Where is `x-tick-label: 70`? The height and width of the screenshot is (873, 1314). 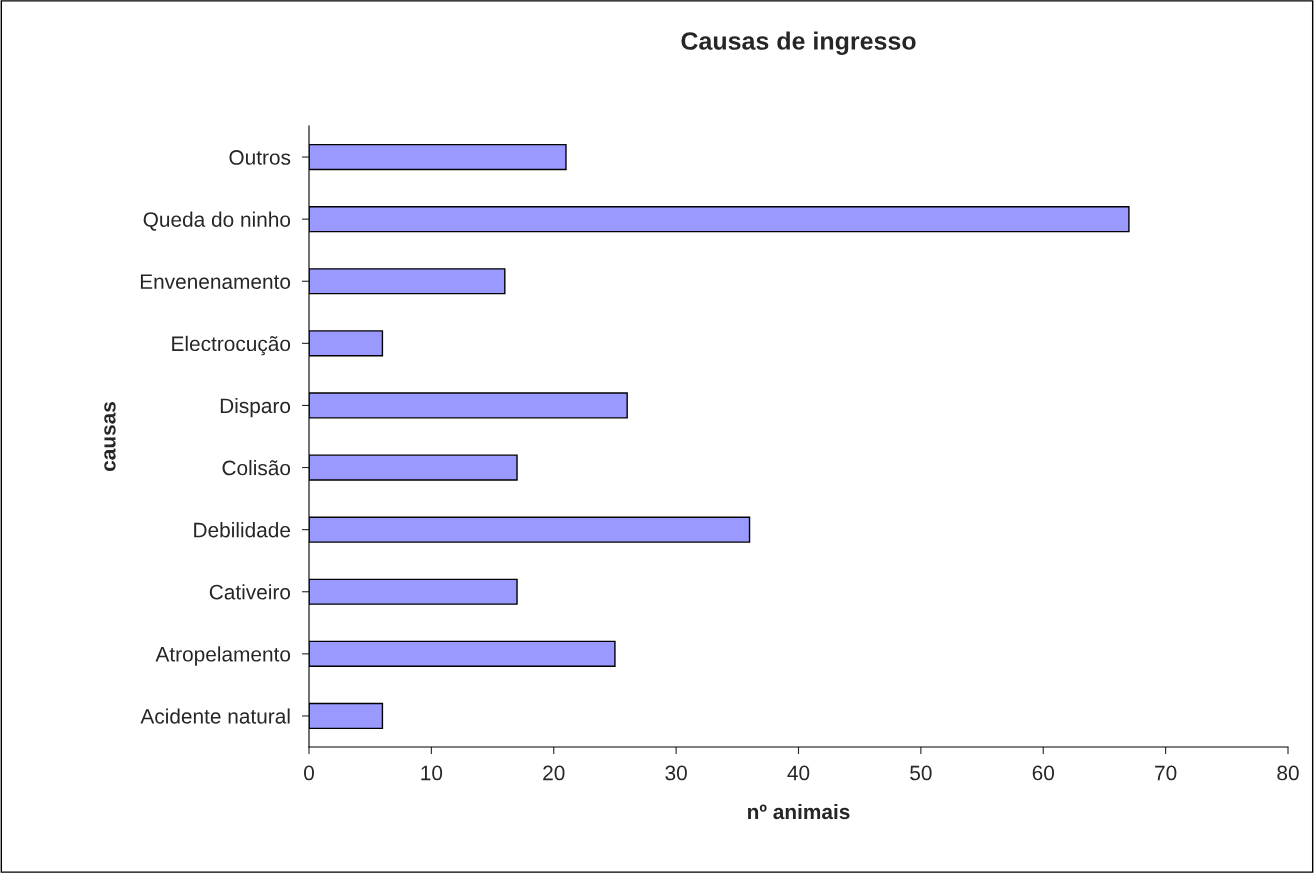 x-tick-label: 70 is located at coordinates (1166, 773).